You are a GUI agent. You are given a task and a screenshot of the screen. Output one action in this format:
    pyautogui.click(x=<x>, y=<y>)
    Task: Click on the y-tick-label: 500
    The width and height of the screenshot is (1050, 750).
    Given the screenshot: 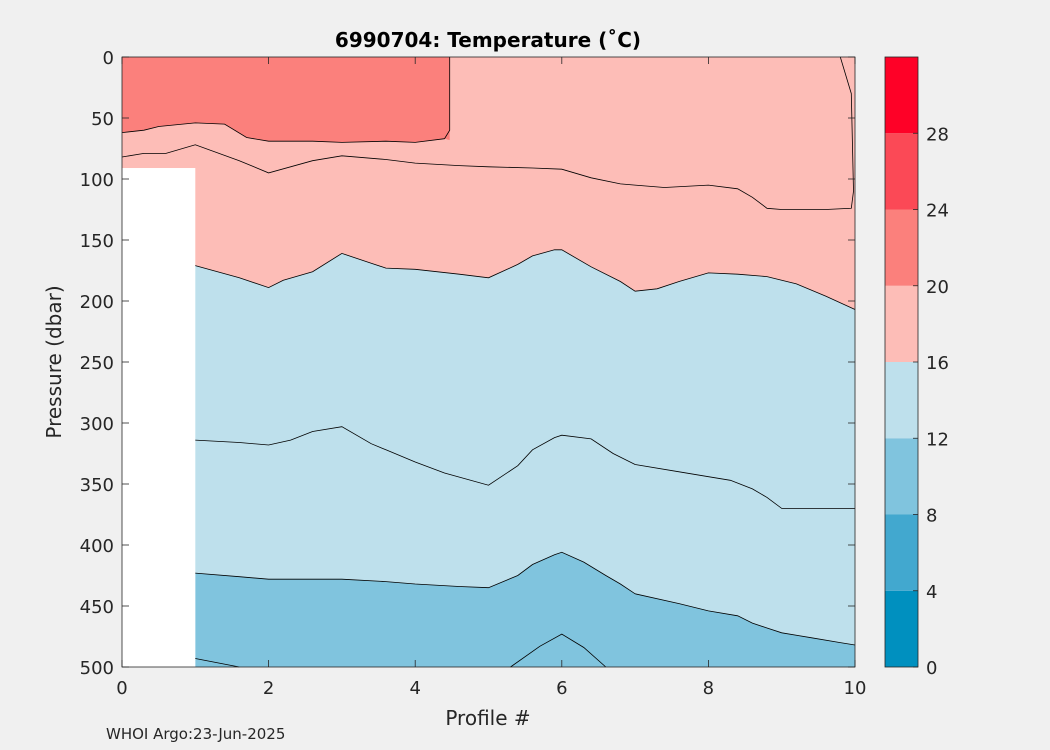 What is the action you would take?
    pyautogui.click(x=97, y=668)
    